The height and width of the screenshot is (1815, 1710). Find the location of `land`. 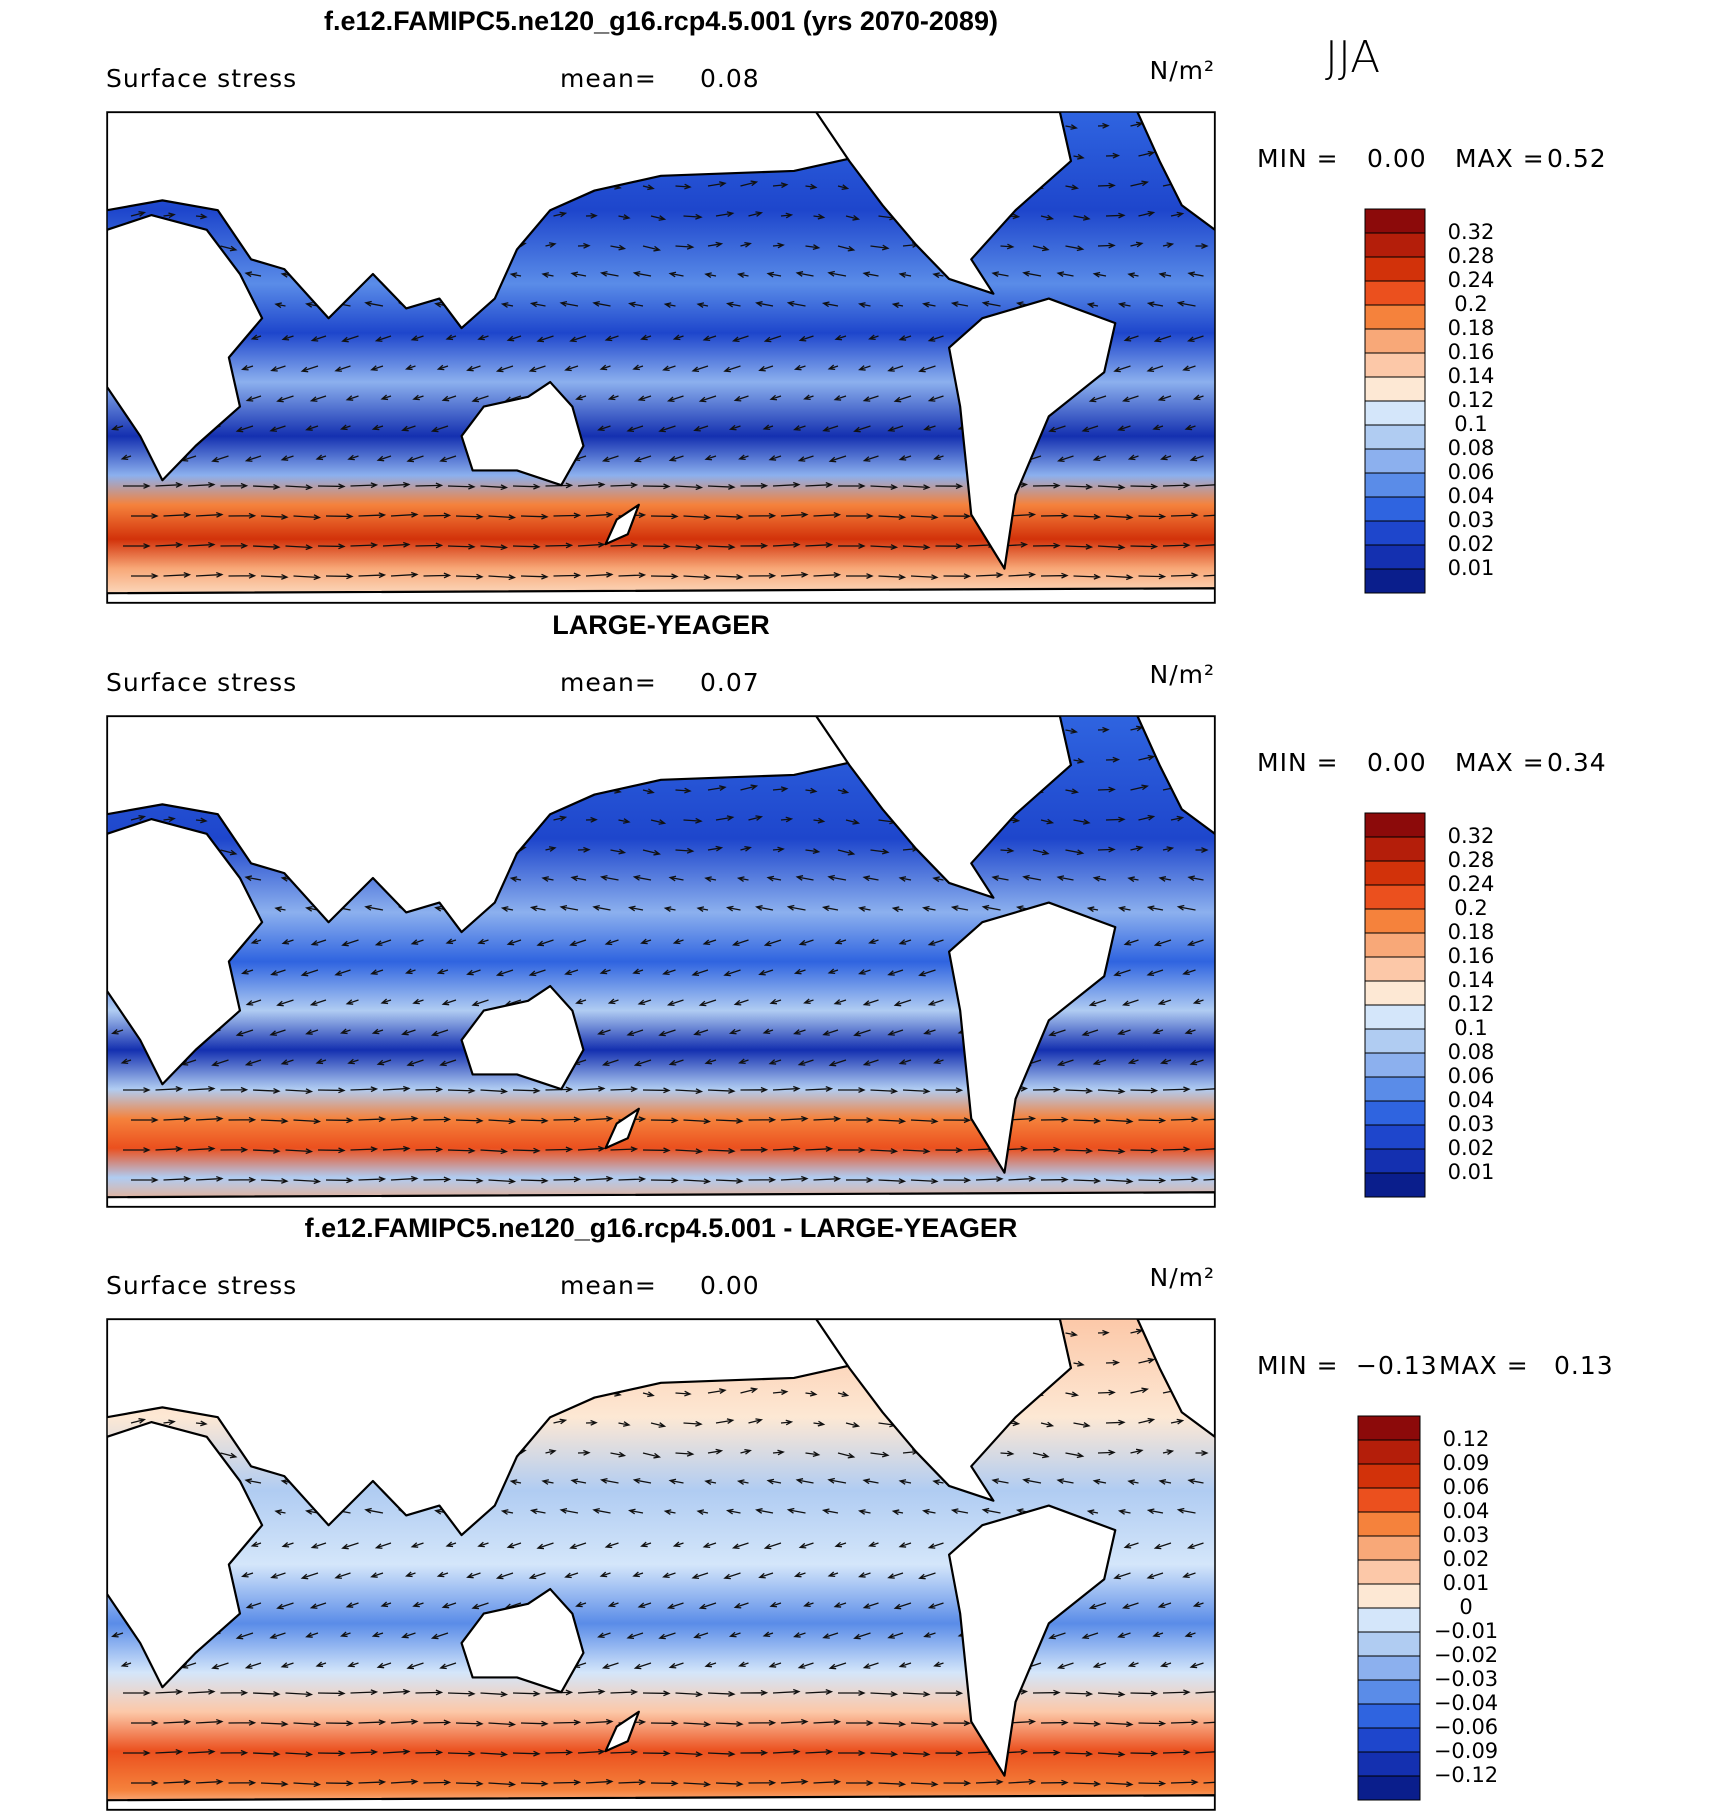

land is located at coordinates (622, 524).